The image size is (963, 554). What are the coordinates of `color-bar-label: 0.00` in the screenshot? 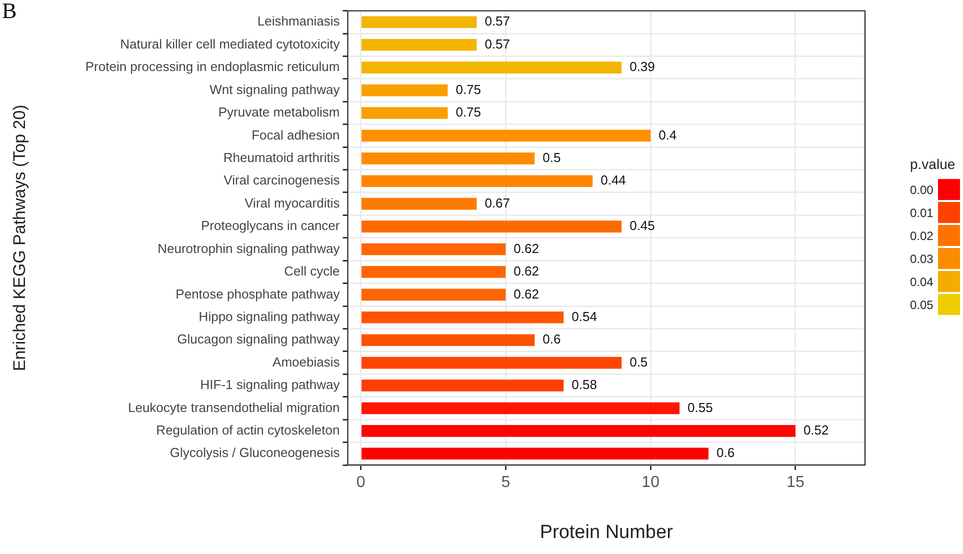 It's located at (922, 189).